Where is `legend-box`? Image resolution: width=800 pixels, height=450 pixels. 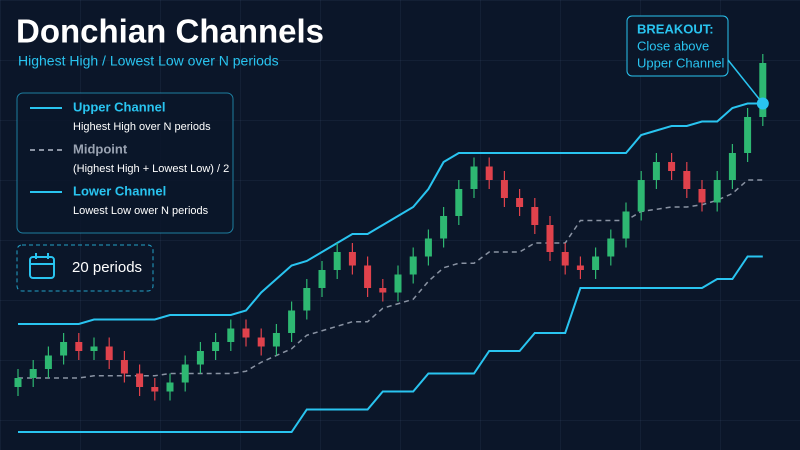
legend-box is located at coordinates (125, 163).